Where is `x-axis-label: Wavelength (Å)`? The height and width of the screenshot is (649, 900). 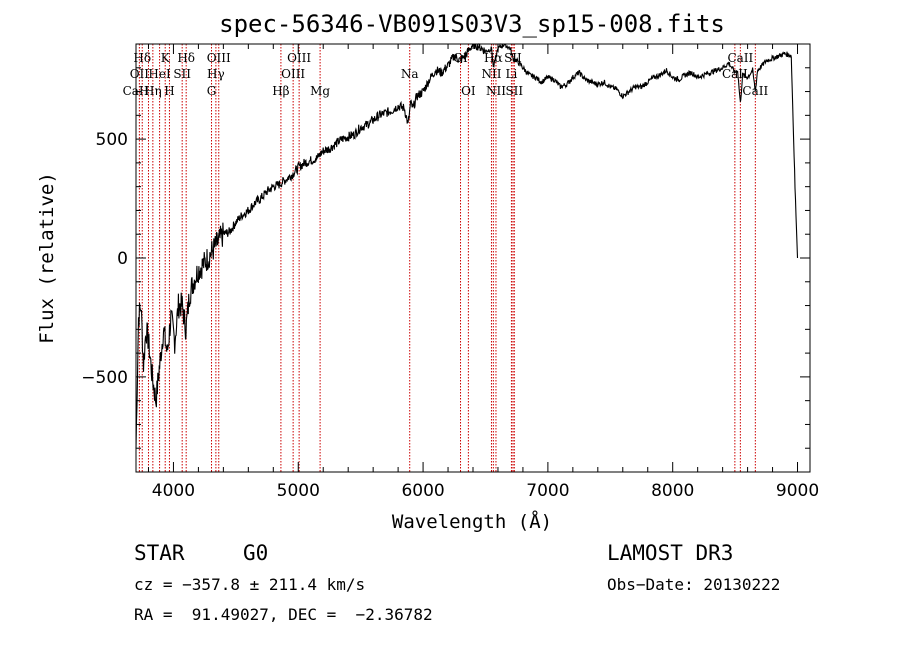 x-axis-label: Wavelength (Å) is located at coordinates (472, 521).